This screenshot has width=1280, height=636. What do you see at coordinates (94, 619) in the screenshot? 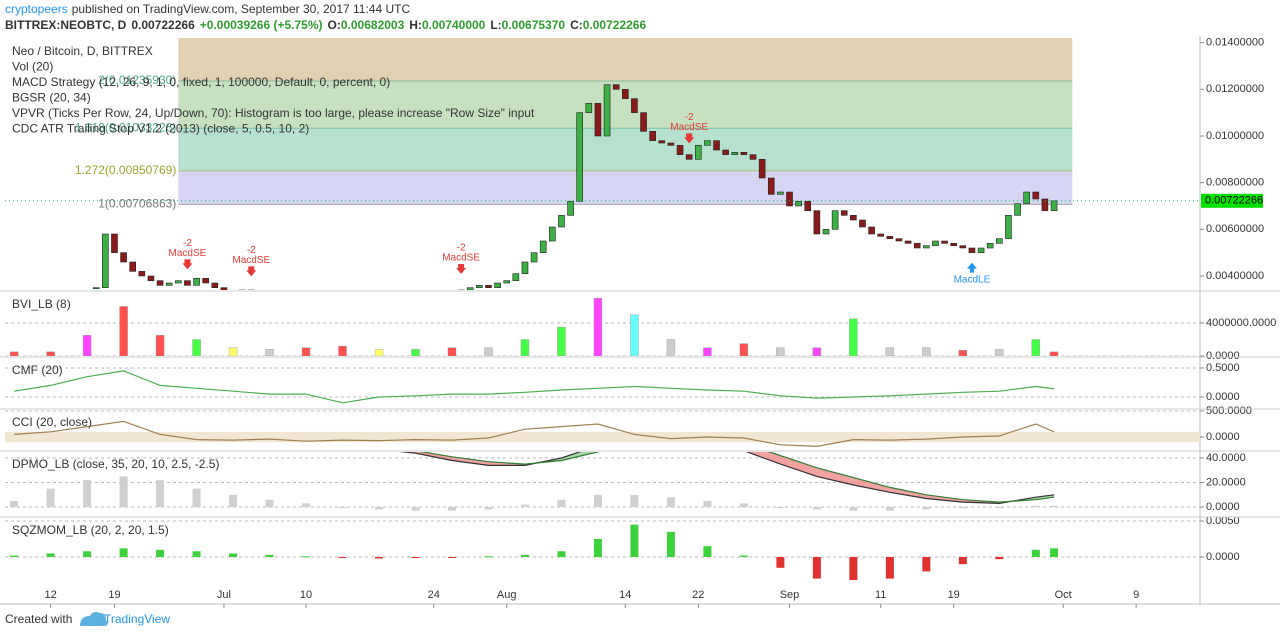
I see `tradingview-logo` at bounding box center [94, 619].